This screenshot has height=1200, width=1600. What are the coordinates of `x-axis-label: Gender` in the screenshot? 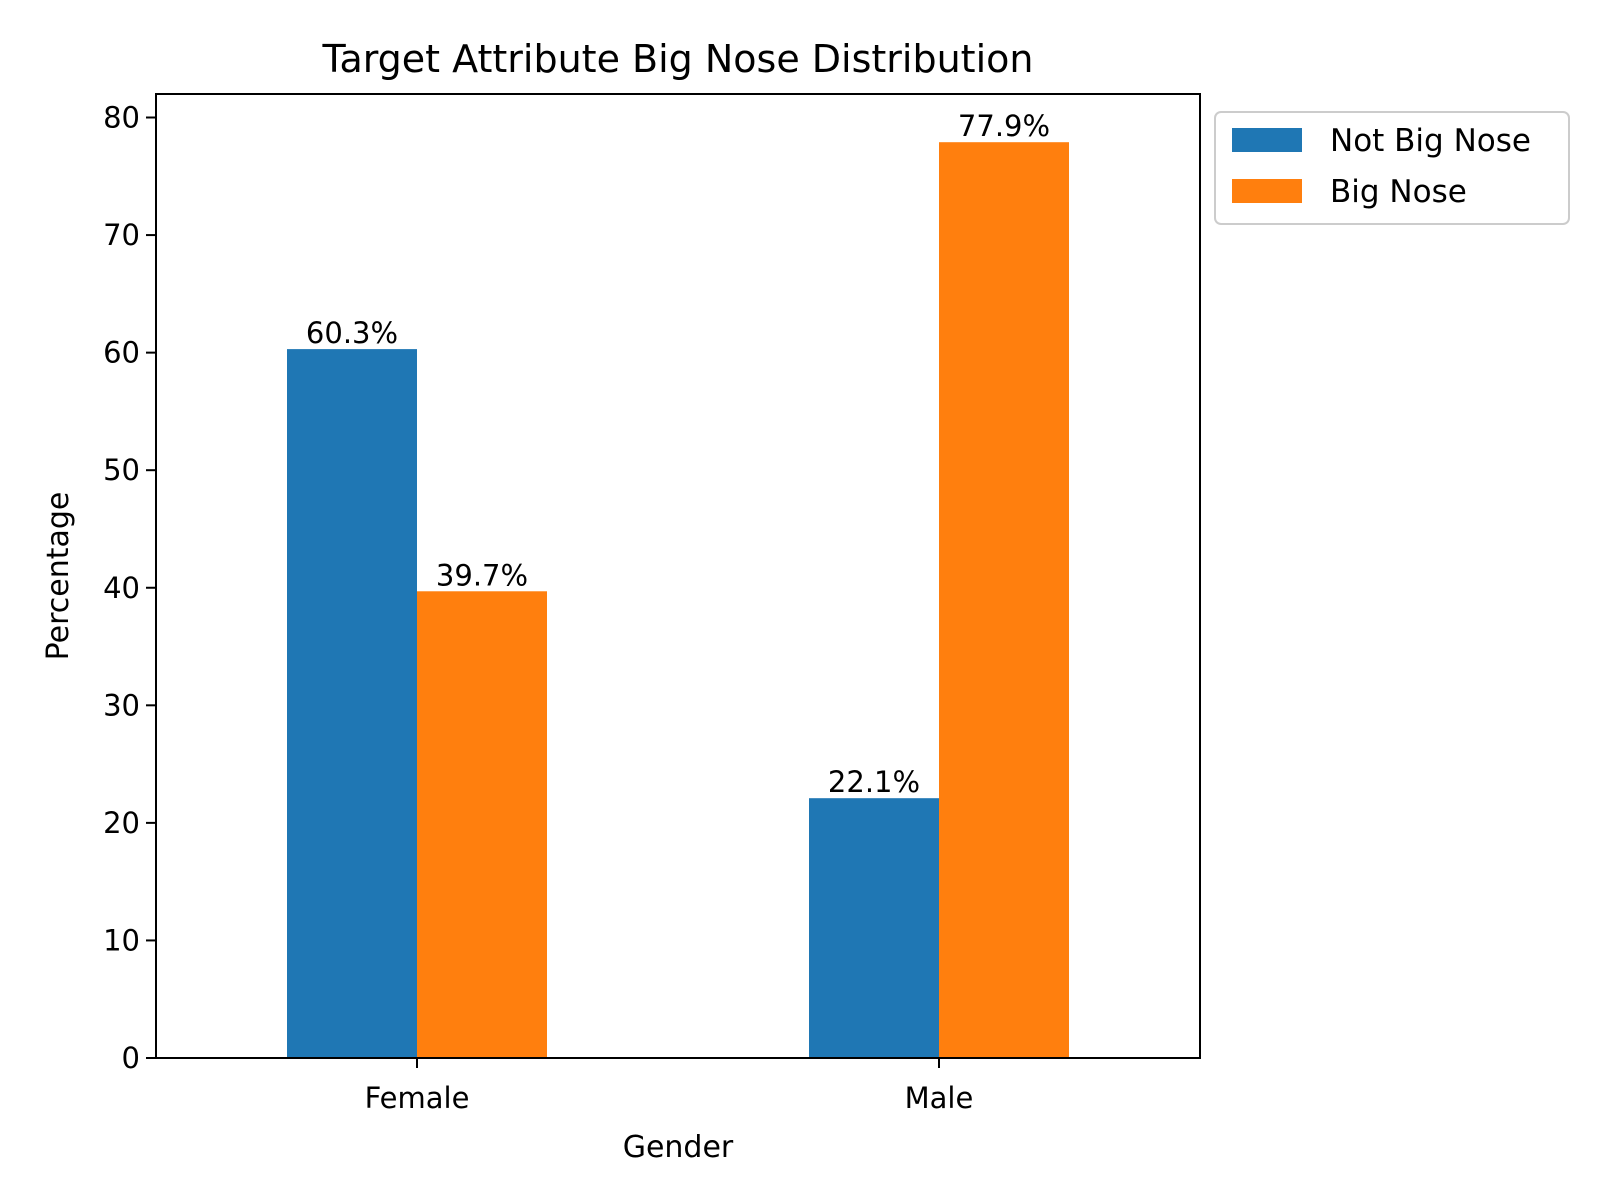 It's located at (678, 1147).